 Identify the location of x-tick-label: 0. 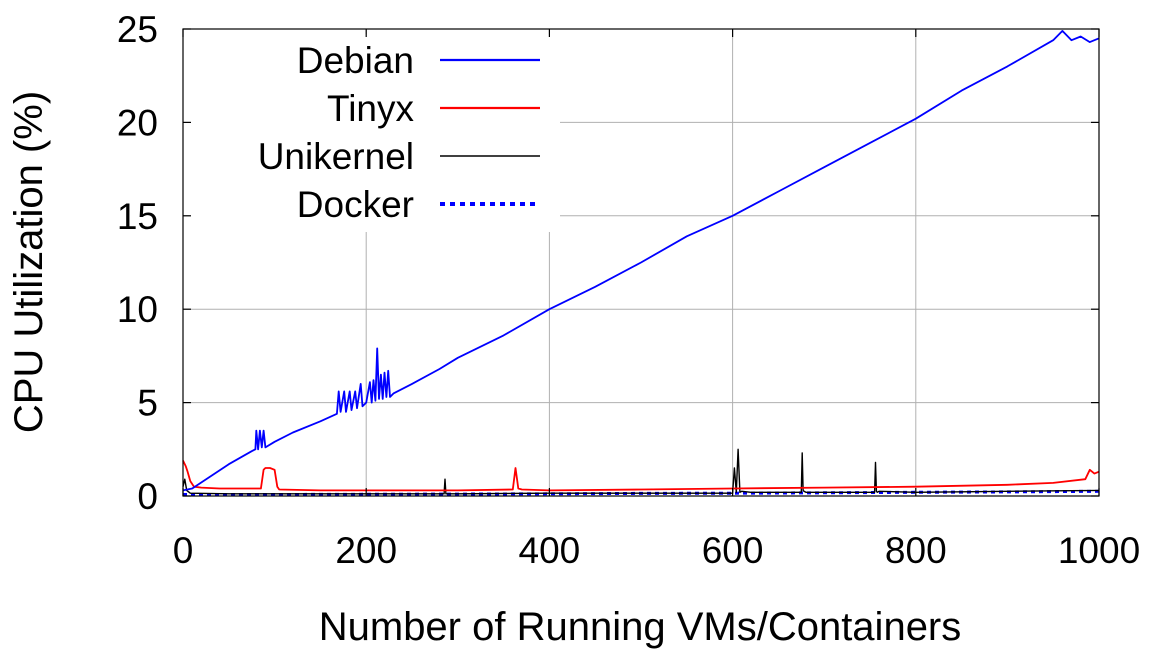
(183, 550).